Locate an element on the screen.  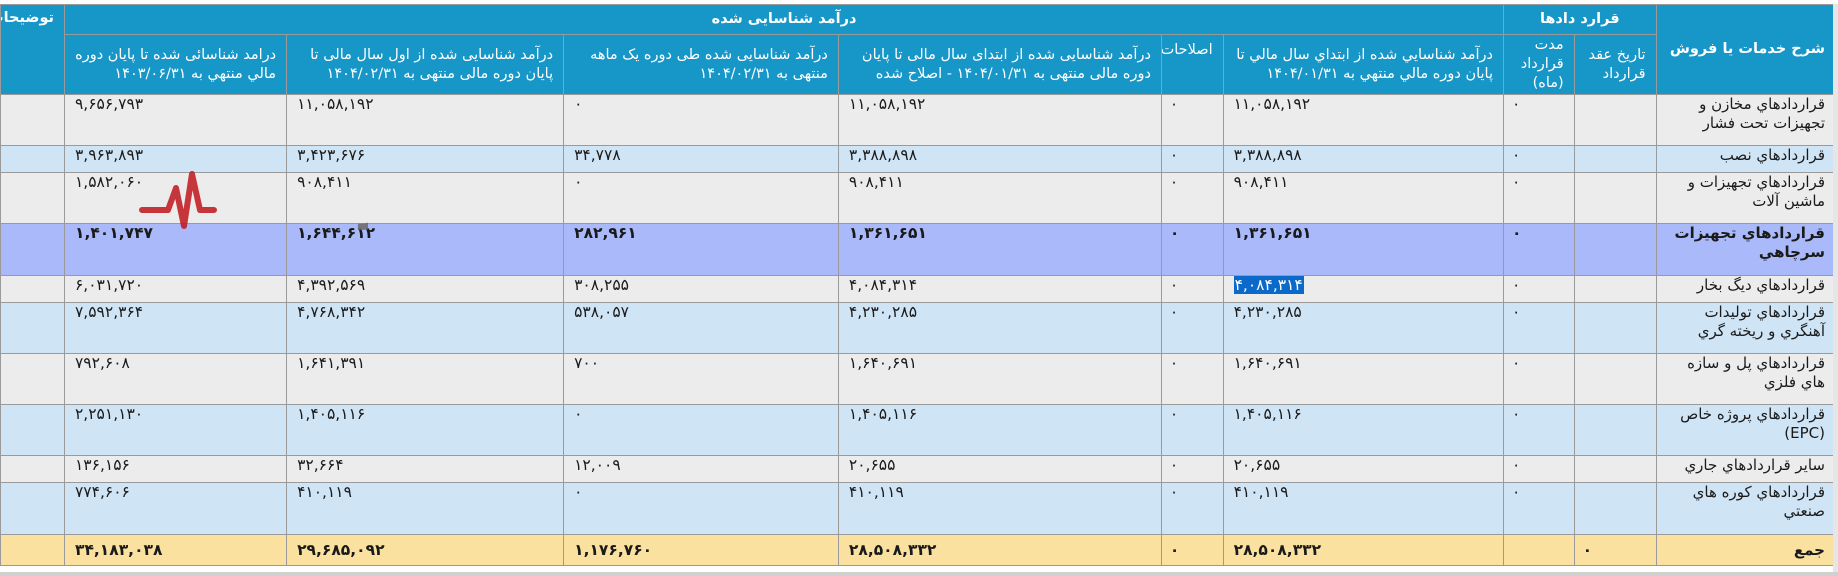
watermark-logo: بورس نیوز is located at coordinates (253, 201).